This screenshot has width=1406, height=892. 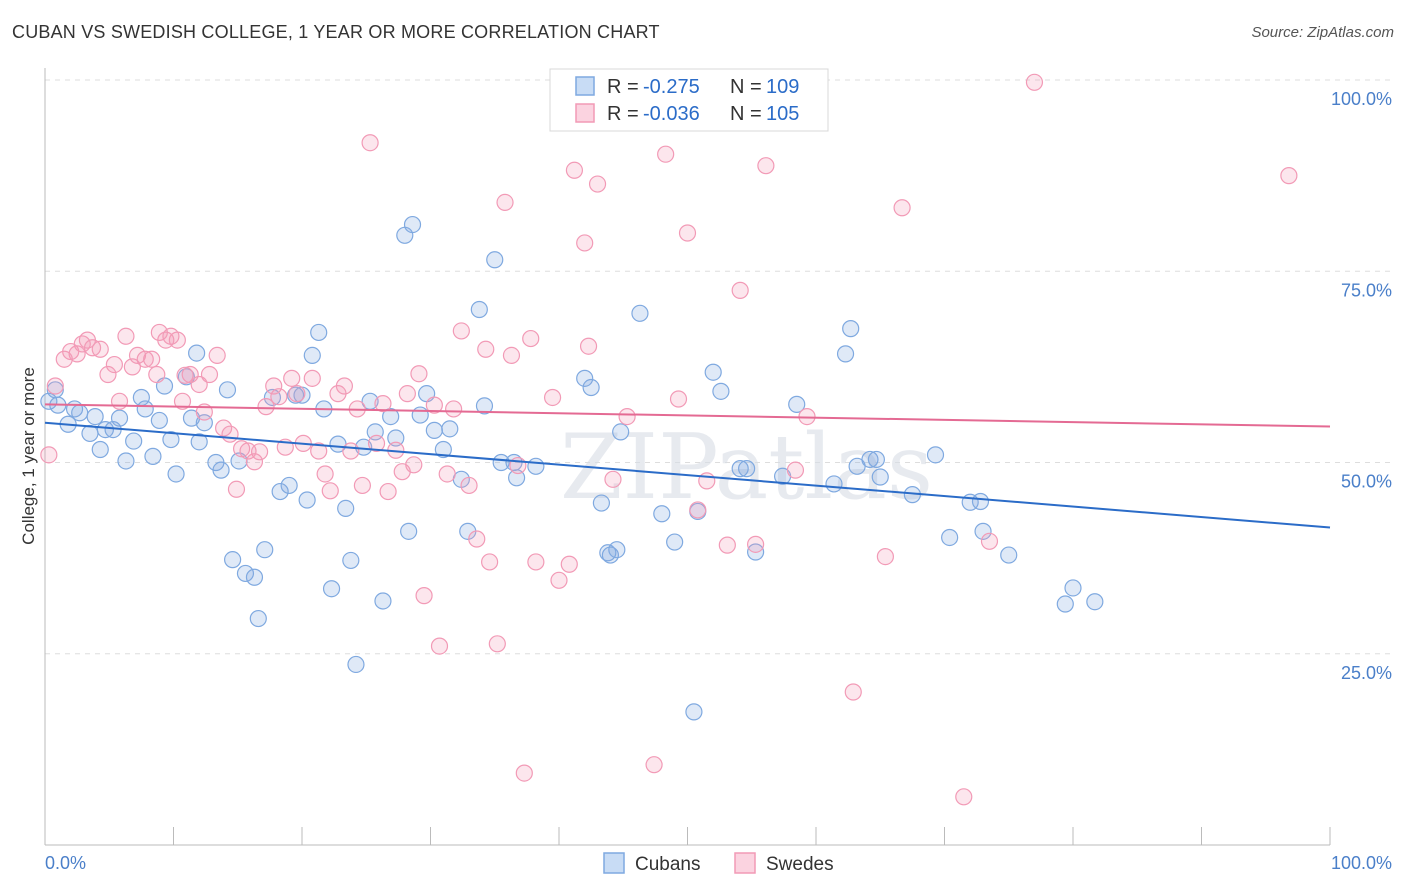 What do you see at coordinates (623, 87) in the screenshot?
I see `legend-r-label-1: R =` at bounding box center [623, 87].